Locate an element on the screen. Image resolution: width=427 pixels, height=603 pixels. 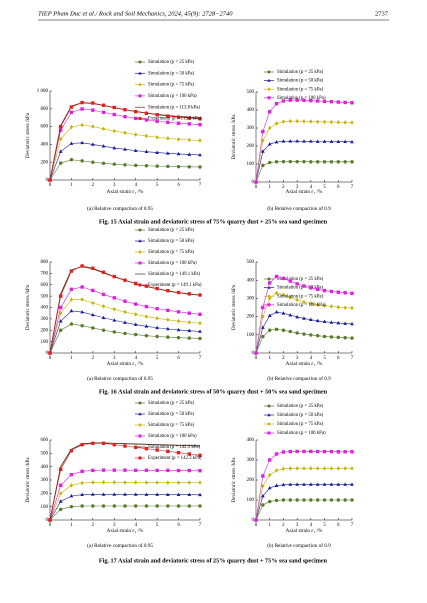
legend-label: Simulation (p = 113.8 kPa) is located at coordinates (174, 107).